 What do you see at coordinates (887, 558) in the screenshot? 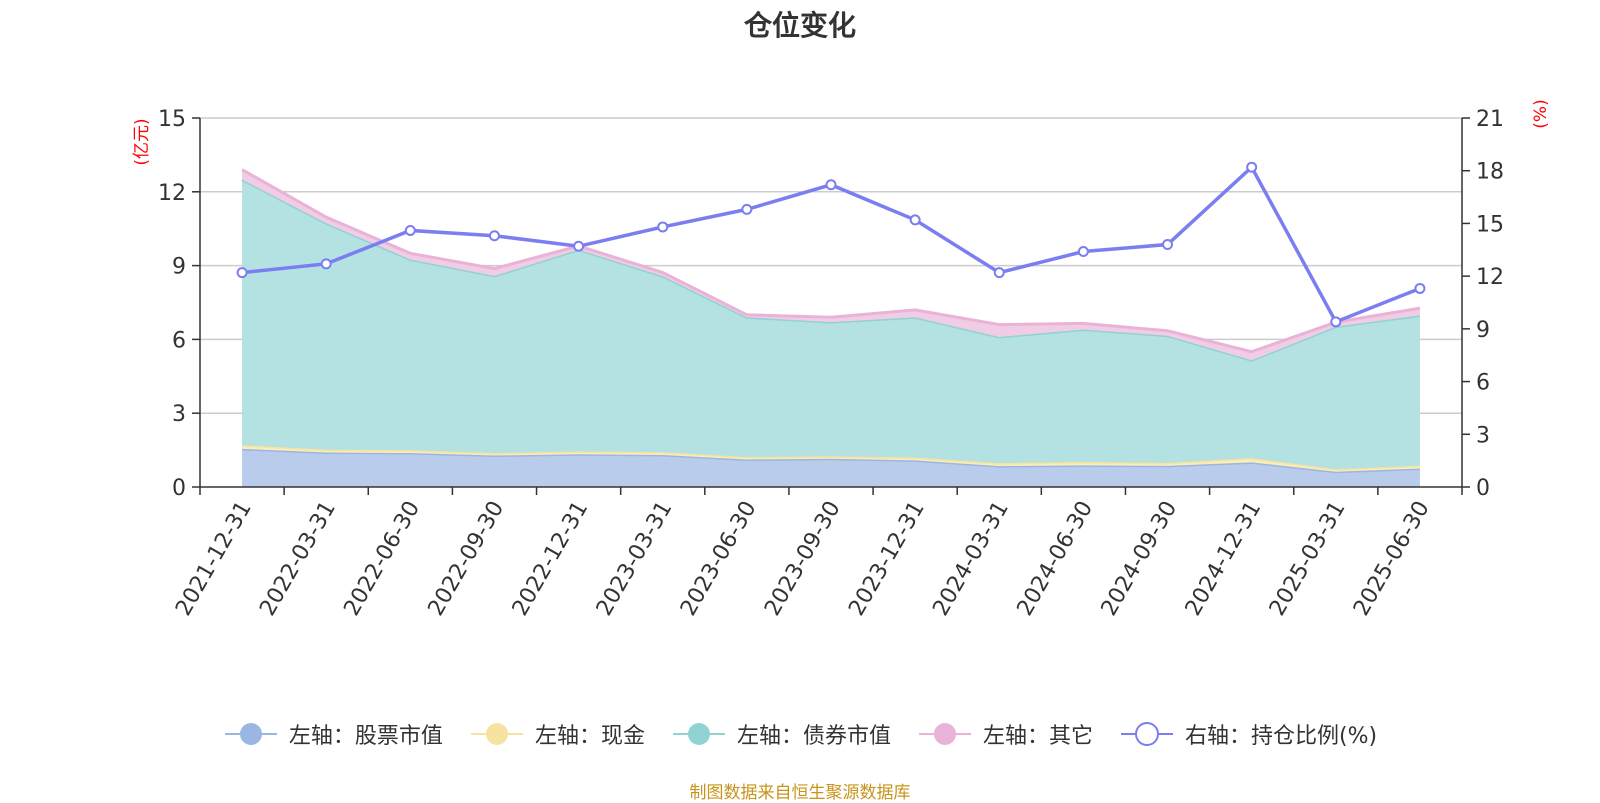
I see `x-tick-label: 2023-12-31` at bounding box center [887, 558].